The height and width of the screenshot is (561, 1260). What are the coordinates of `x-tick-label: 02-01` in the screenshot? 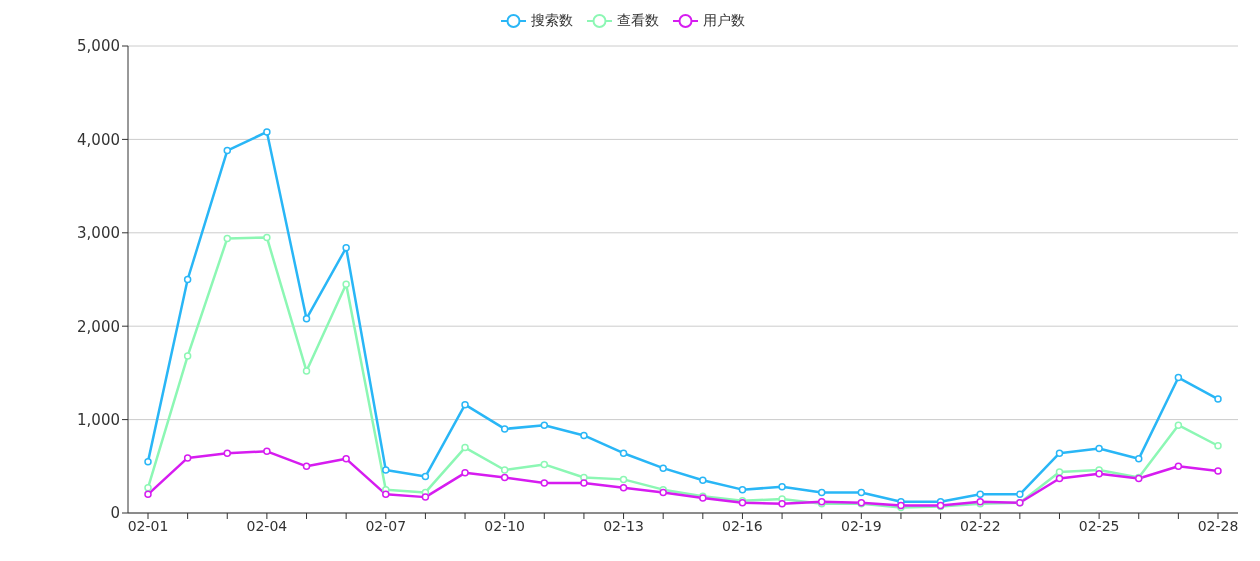 It's located at (148, 525).